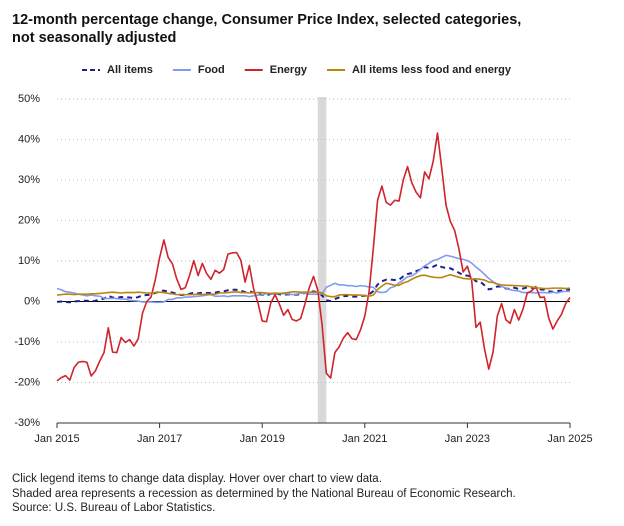  Describe the element at coordinates (211, 70) in the screenshot. I see `legend-label: Food` at that location.